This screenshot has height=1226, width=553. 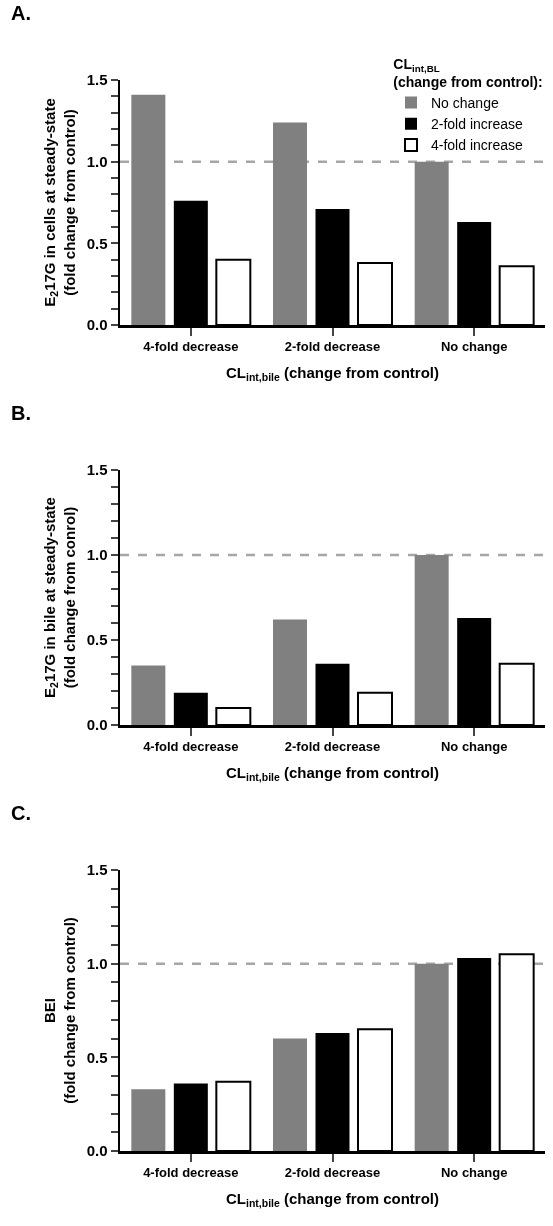 What do you see at coordinates (465, 103) in the screenshot?
I see `legend-label: No change` at bounding box center [465, 103].